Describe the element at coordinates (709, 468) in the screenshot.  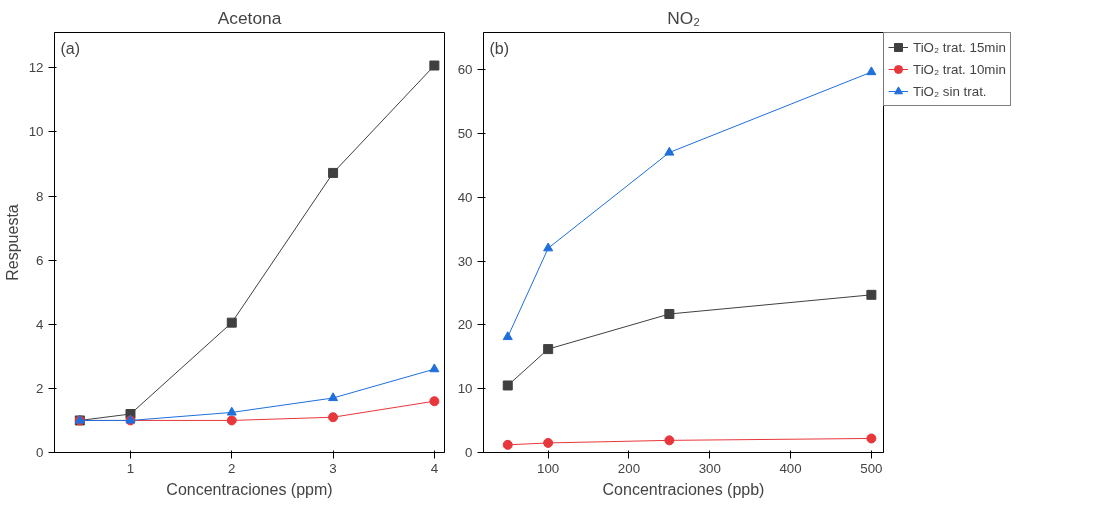
I see `x-tick-label: 300` at that location.